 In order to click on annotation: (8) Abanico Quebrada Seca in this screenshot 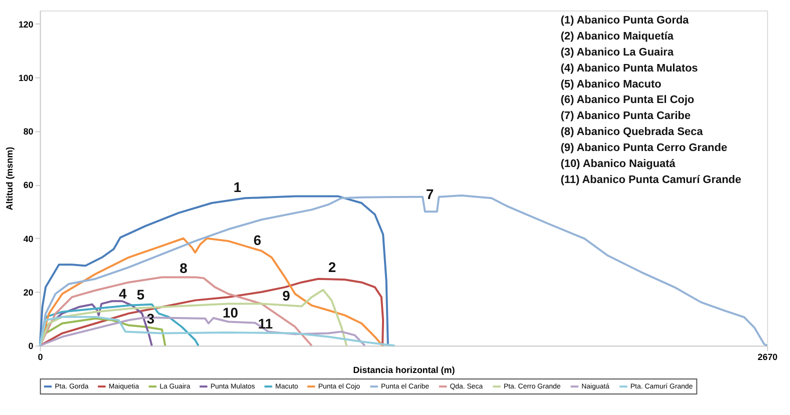, I will do `click(632, 132)`.